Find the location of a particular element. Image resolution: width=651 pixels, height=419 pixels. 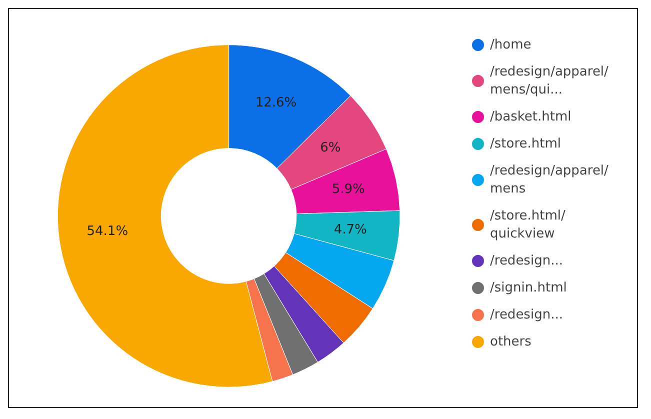

legend-label: others is located at coordinates (511, 342).